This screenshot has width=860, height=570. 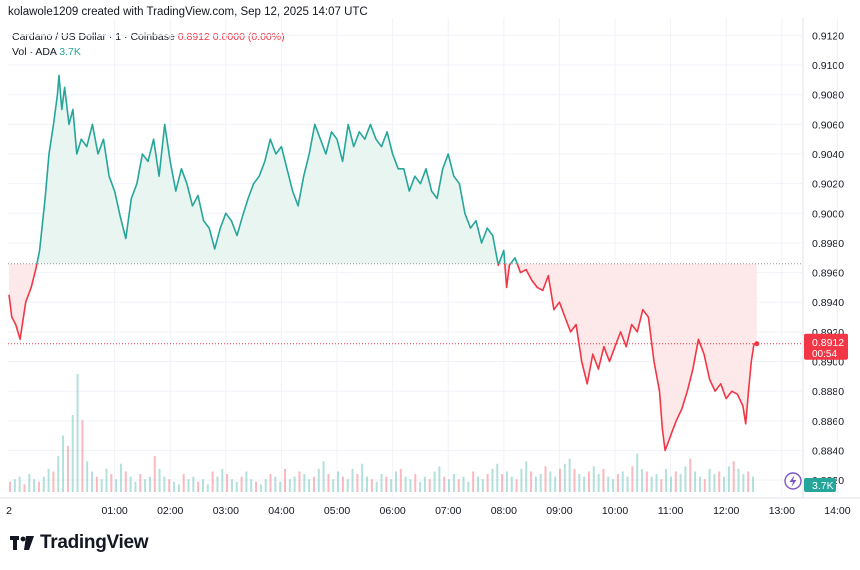 What do you see at coordinates (828, 422) in the screenshot?
I see `y-tick-label: 0.8860` at bounding box center [828, 422].